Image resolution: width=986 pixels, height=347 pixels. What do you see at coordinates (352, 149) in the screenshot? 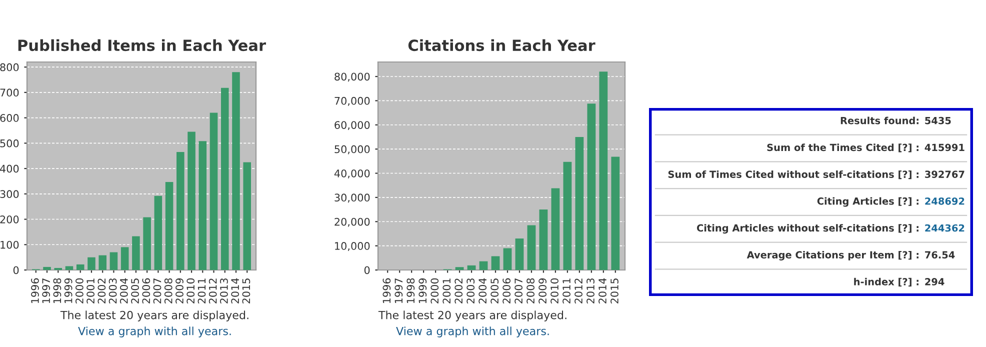
I see `y-tick-label: 50,000` at bounding box center [352, 149].